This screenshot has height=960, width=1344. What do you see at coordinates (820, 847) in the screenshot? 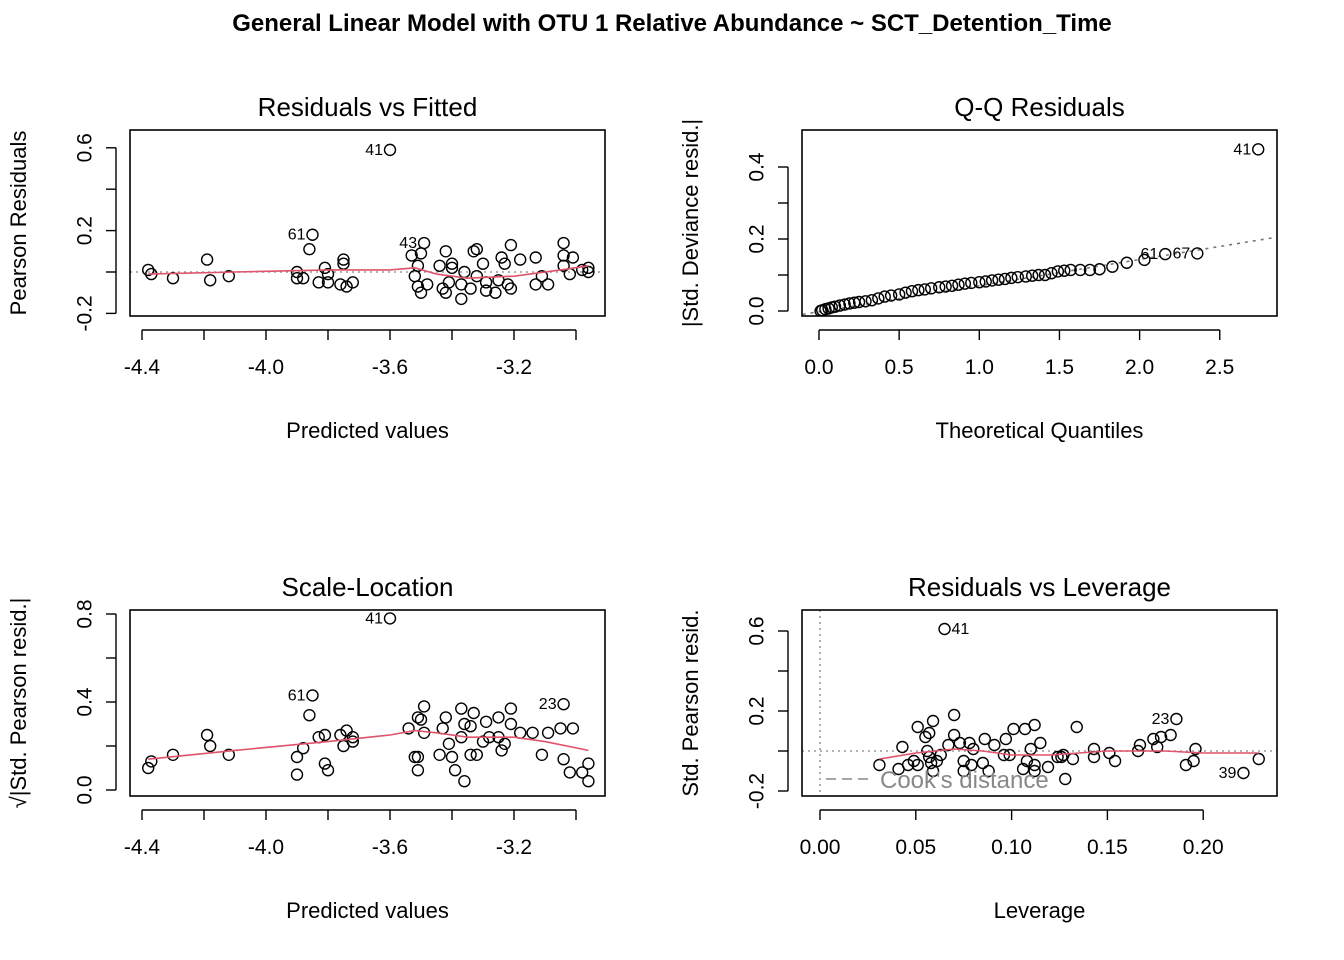
I see `x-tick-label: 0.00` at bounding box center [820, 847].